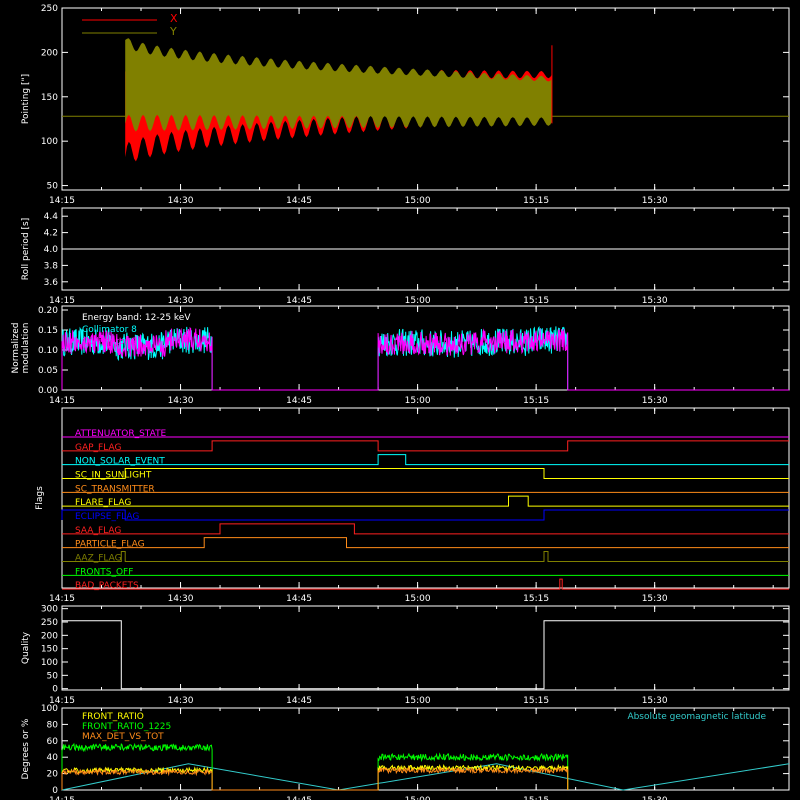  Describe the element at coordinates (16, 347) in the screenshot. I see `y-axis-label: Normalized` at that location.